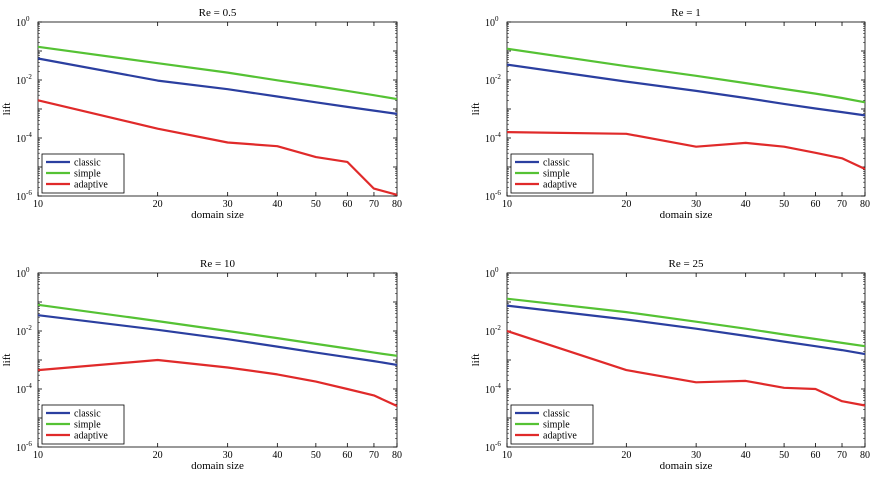 This screenshot has height=483, width=872. Describe the element at coordinates (218, 13) in the screenshot. I see `chart-title: Re = 0.5` at that location.